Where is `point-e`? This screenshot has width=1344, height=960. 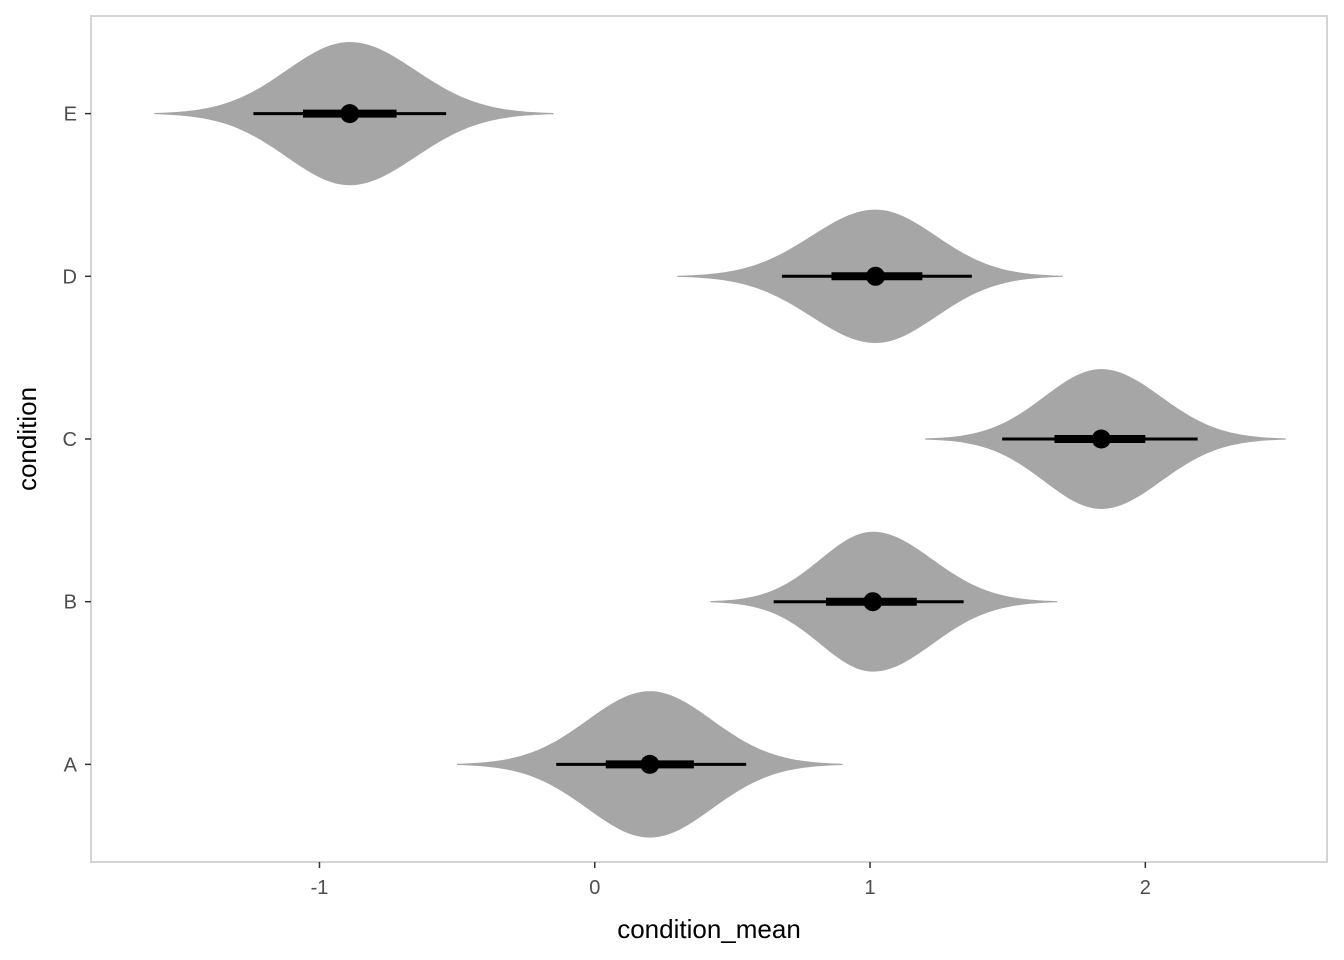
point-e is located at coordinates (350, 114).